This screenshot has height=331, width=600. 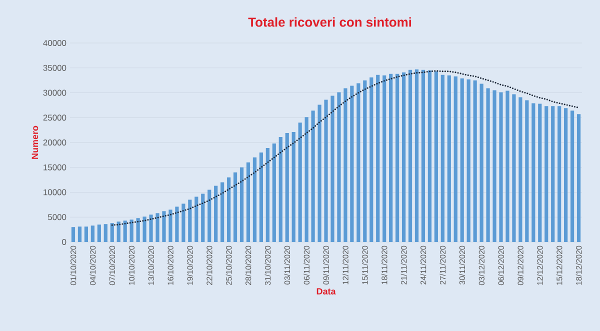 What do you see at coordinates (55, 192) in the screenshot?
I see `y-tick-label: 10000` at bounding box center [55, 192].